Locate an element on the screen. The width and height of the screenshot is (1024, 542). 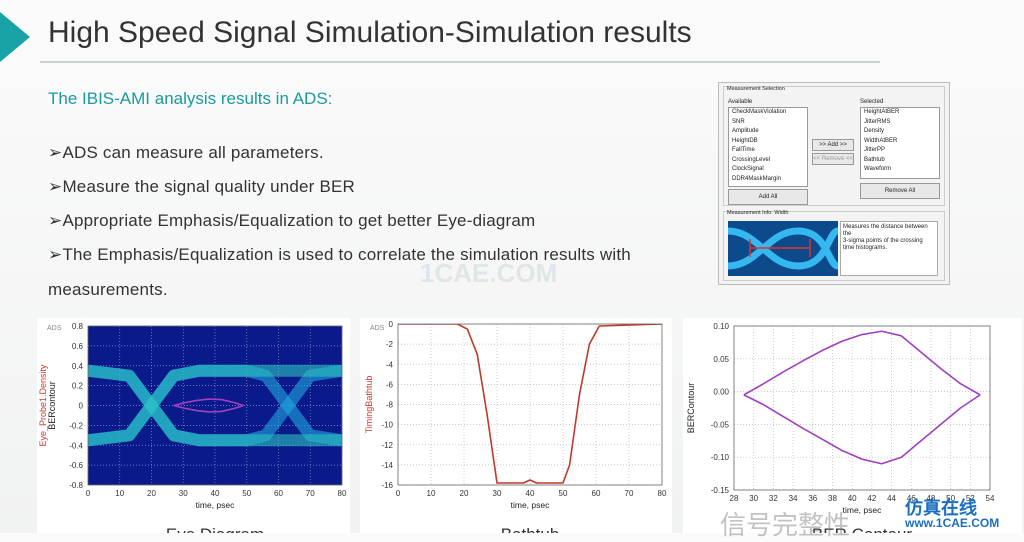
y-tick-label: -8 is located at coordinates (390, 405).